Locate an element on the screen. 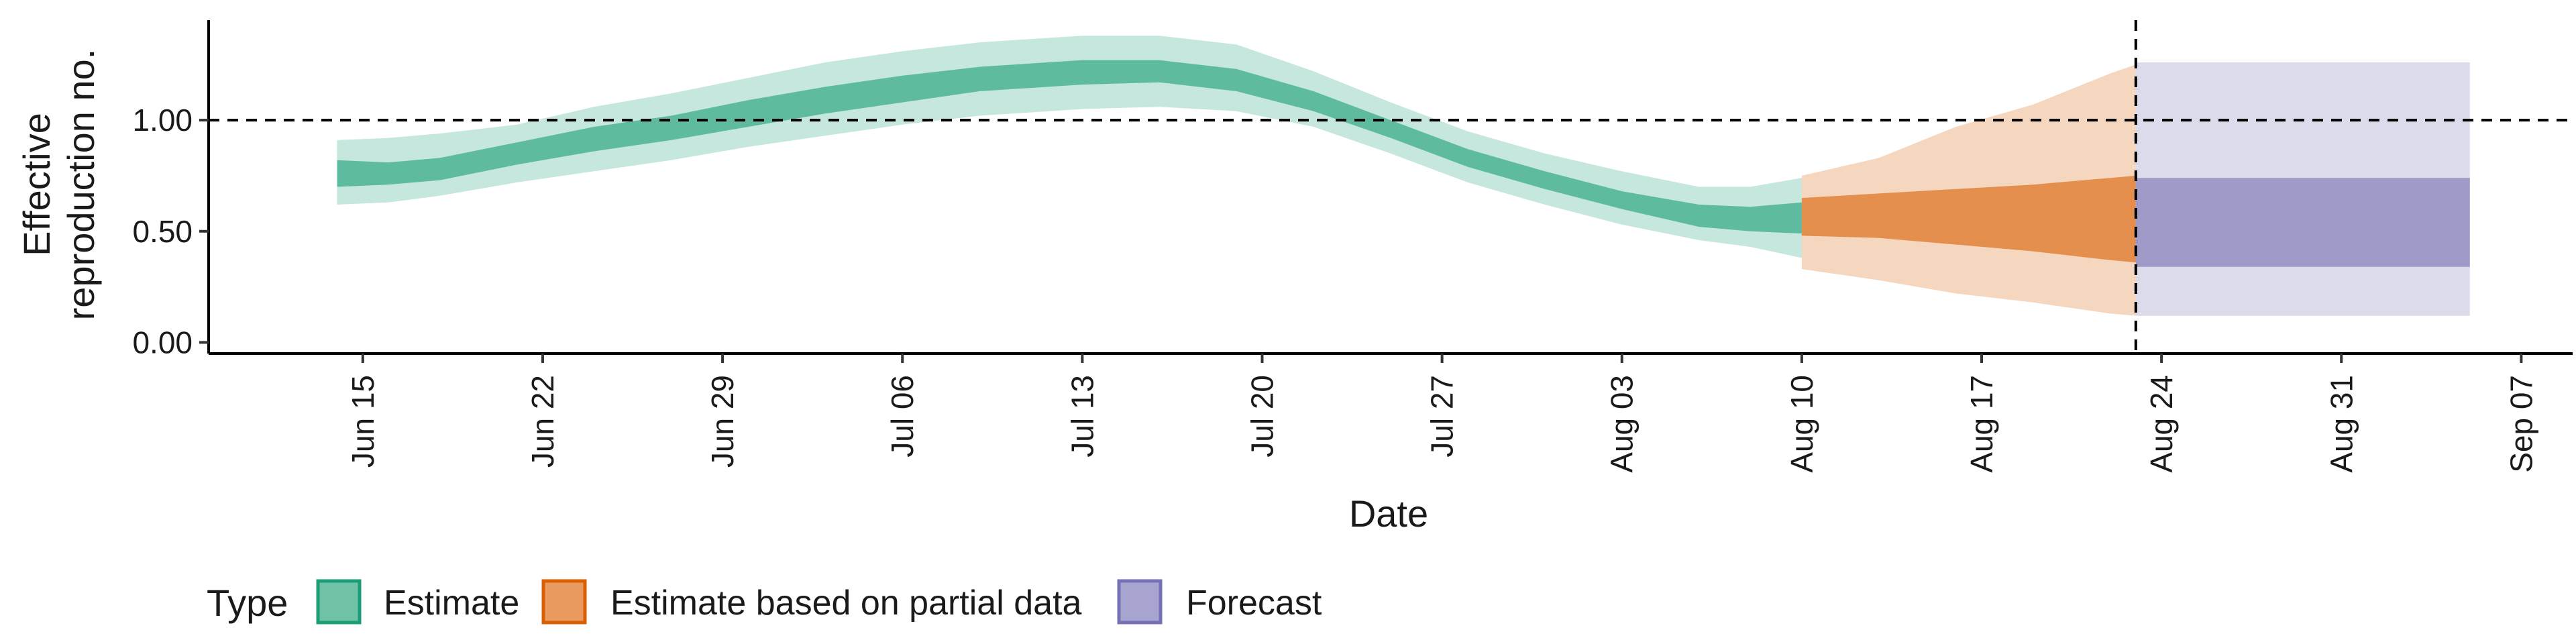 This screenshot has width=2576, height=644. legend-swatch-forecast is located at coordinates (1140, 602).